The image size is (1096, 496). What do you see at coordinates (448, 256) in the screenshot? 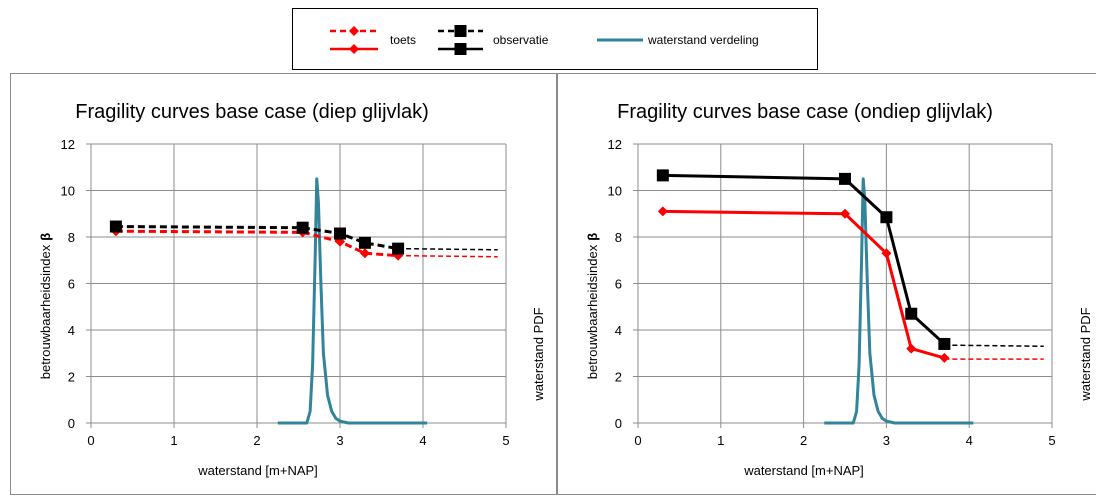
I see `series-extension-toets` at bounding box center [448, 256].